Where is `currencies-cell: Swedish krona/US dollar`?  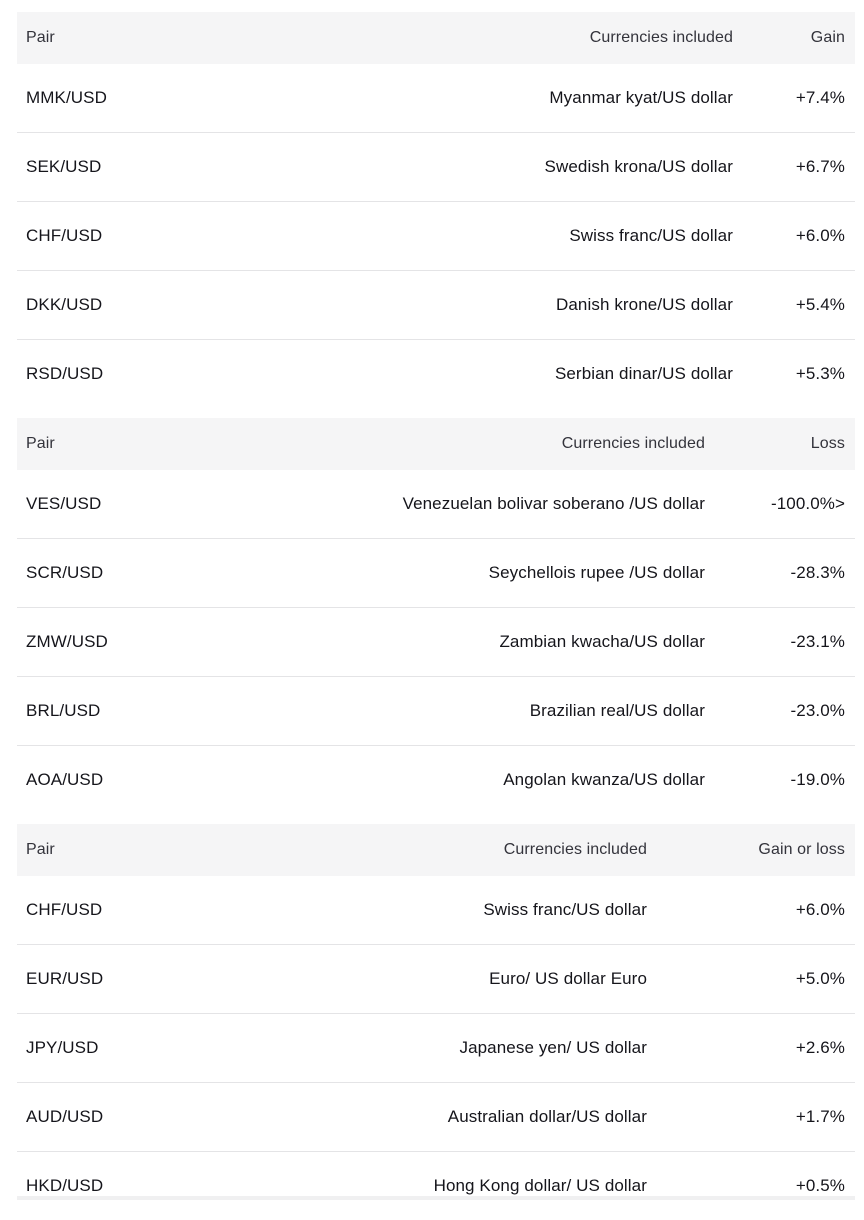 currencies-cell: Swedish krona/US dollar is located at coordinates (638, 166).